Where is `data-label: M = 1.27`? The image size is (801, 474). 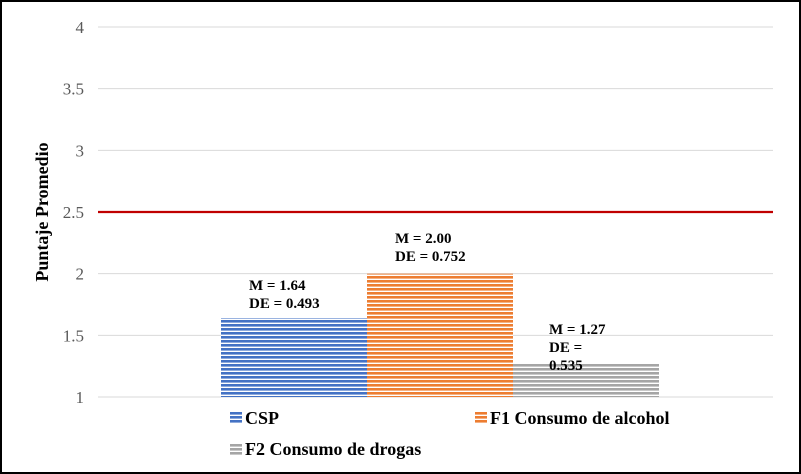 data-label: M = 1.27 is located at coordinates (577, 330).